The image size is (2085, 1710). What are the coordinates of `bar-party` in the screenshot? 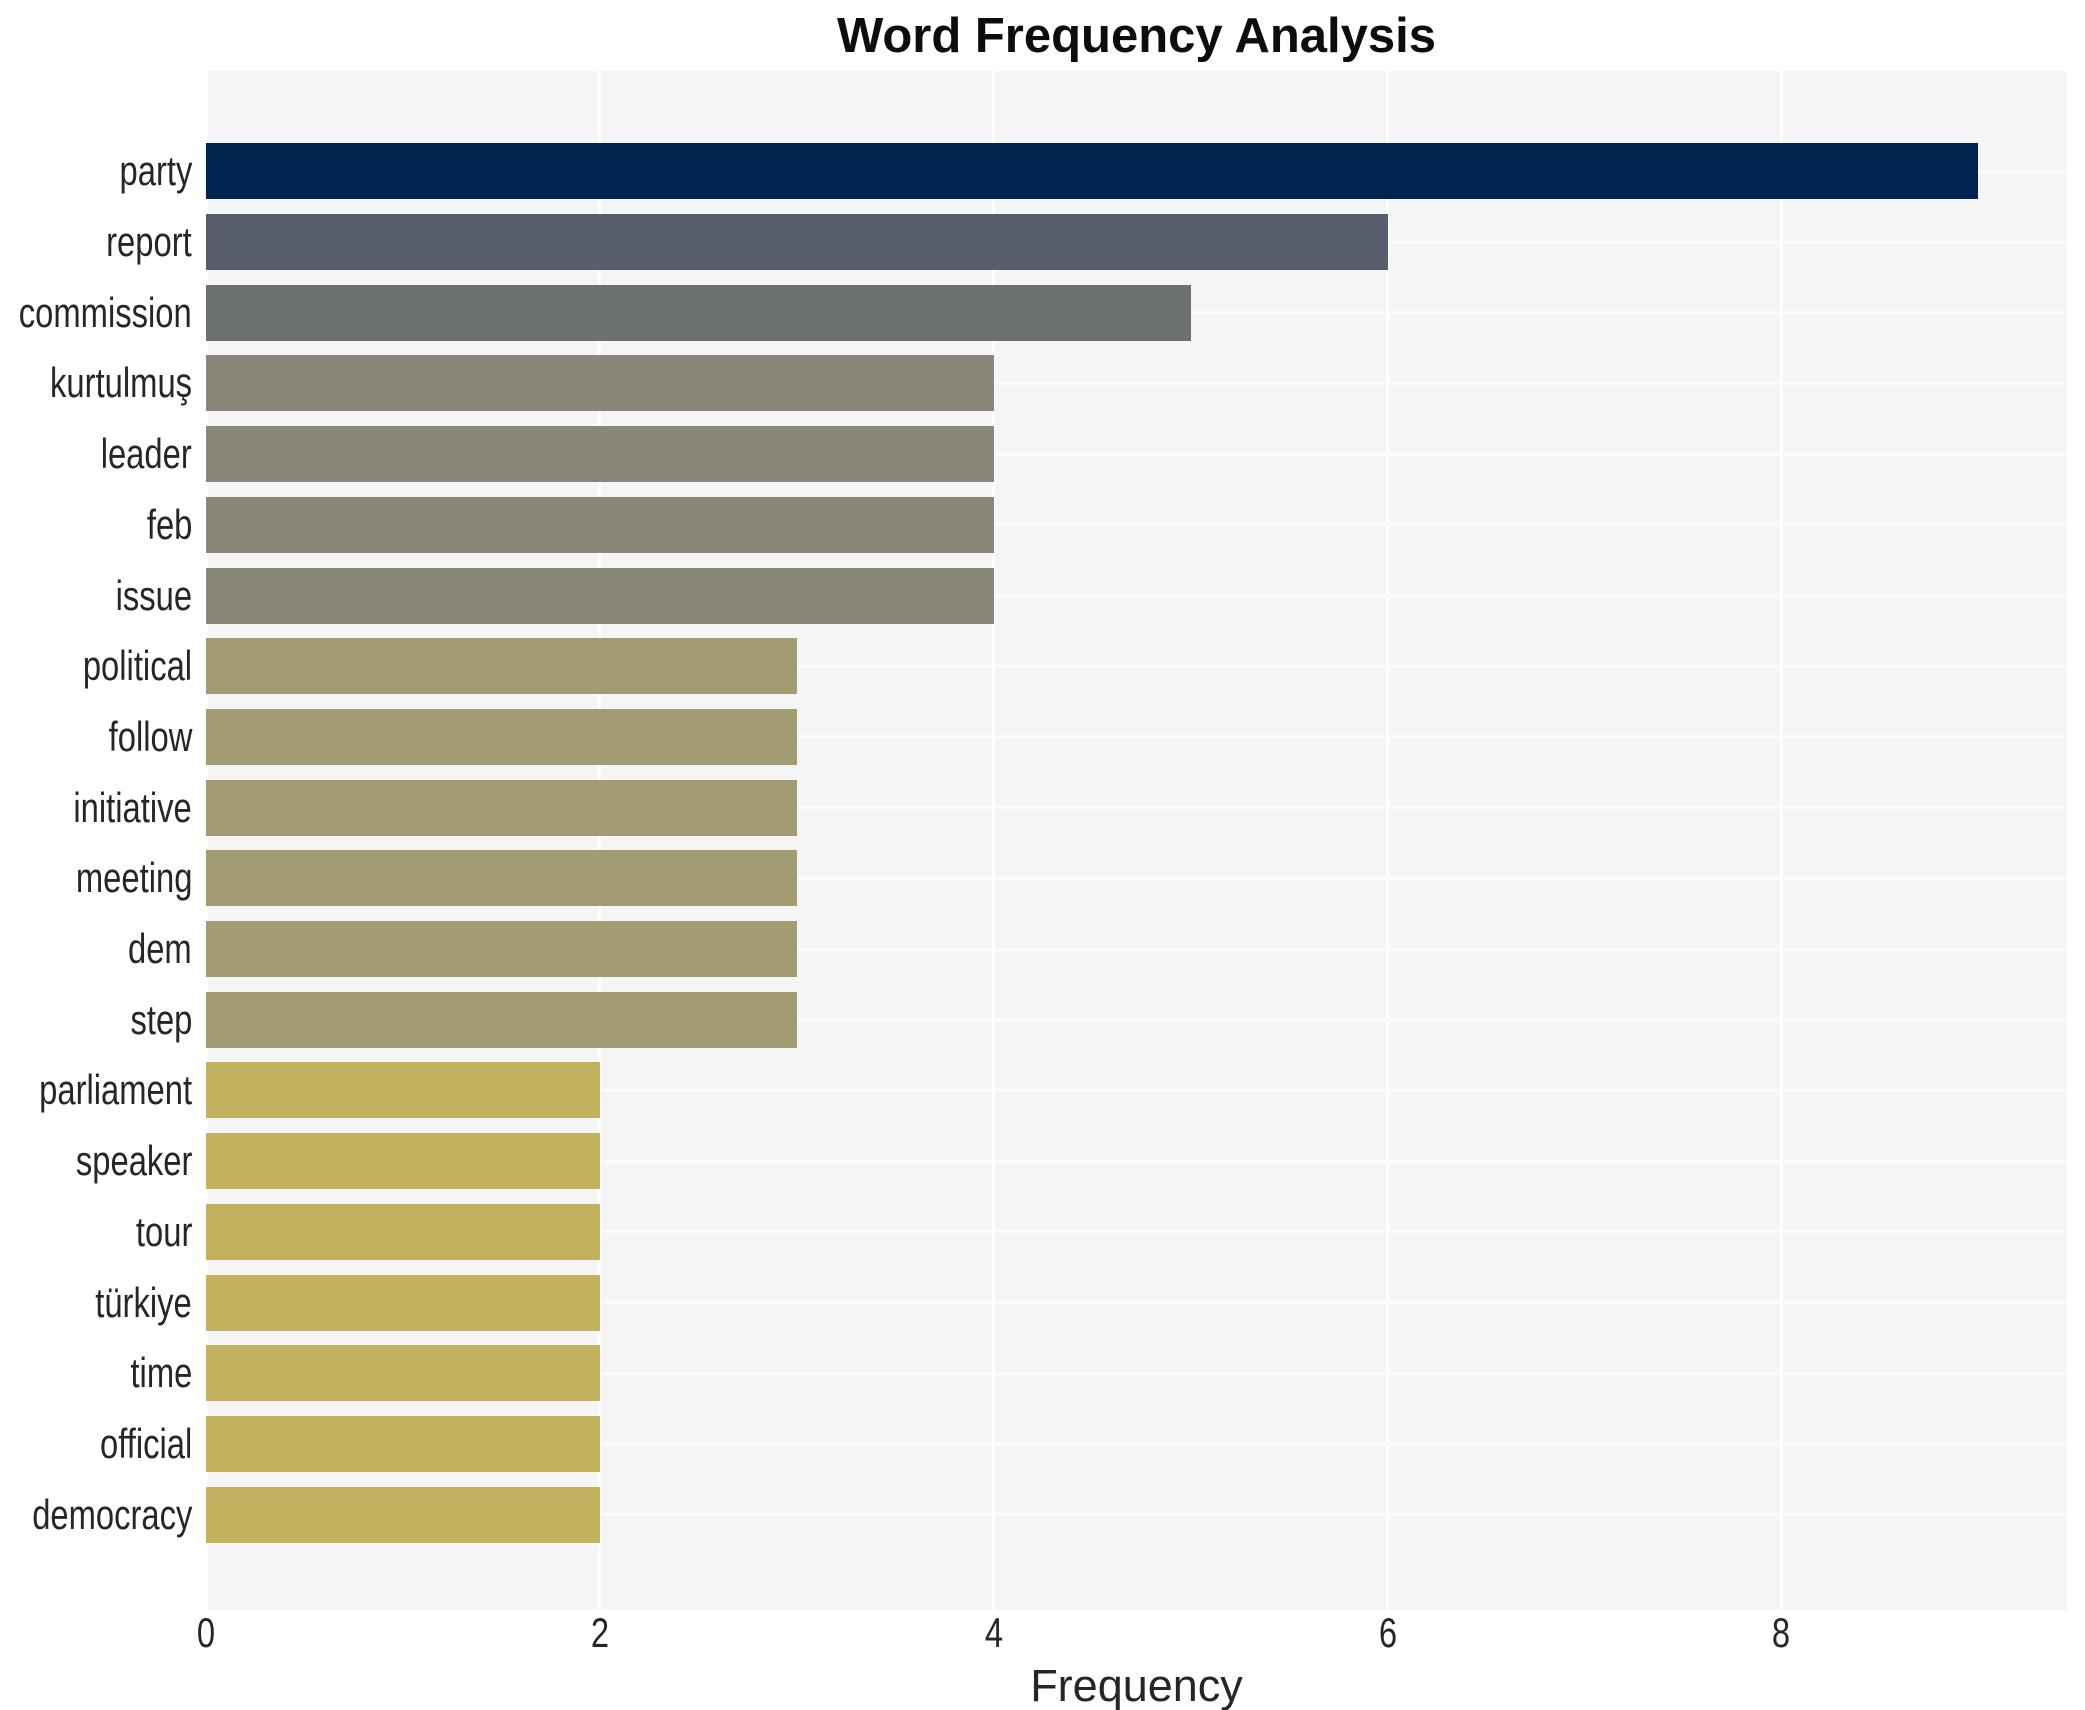 It's located at (1092, 171).